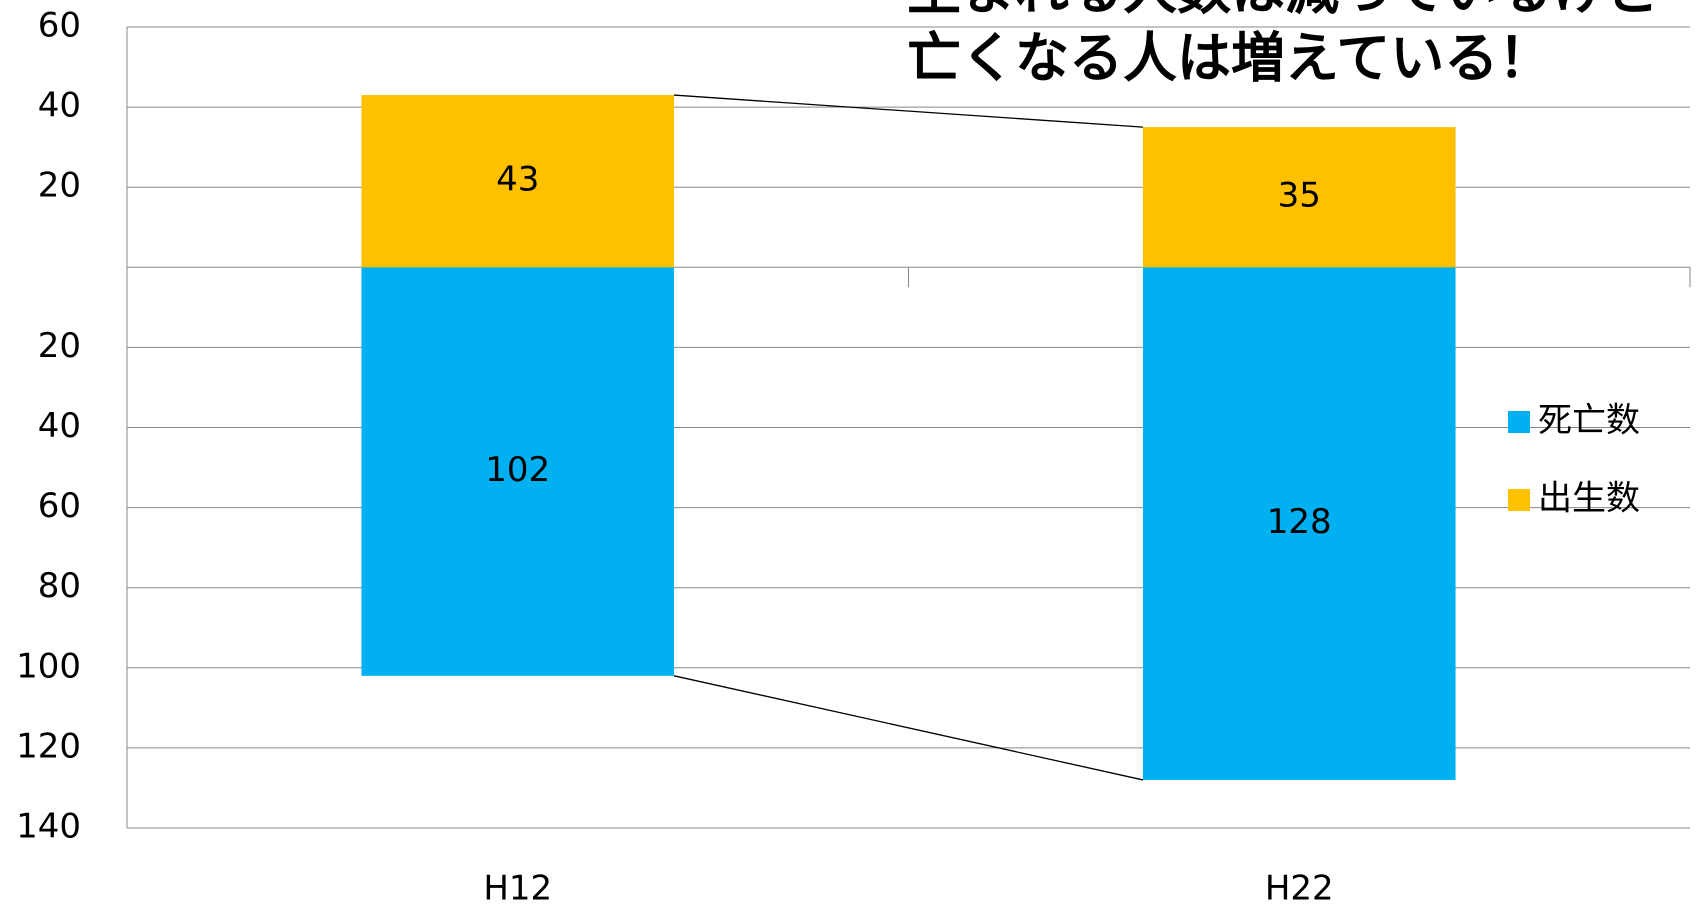 This screenshot has width=1703, height=913. Describe the element at coordinates (517, 889) in the screenshot. I see `x-tick-label: H12` at that location.